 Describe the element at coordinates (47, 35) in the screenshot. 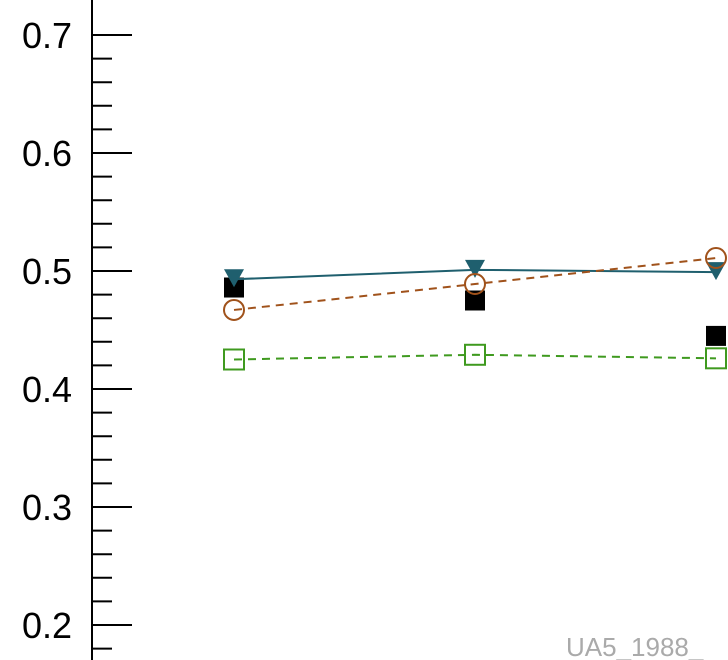

I see `y-tick-label: 0.7` at that location.